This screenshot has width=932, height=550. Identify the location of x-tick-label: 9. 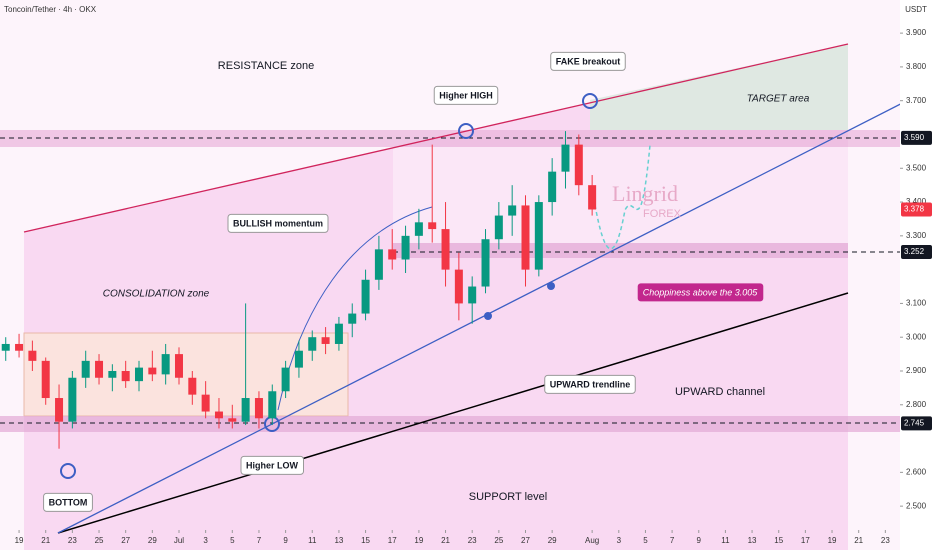
(699, 540).